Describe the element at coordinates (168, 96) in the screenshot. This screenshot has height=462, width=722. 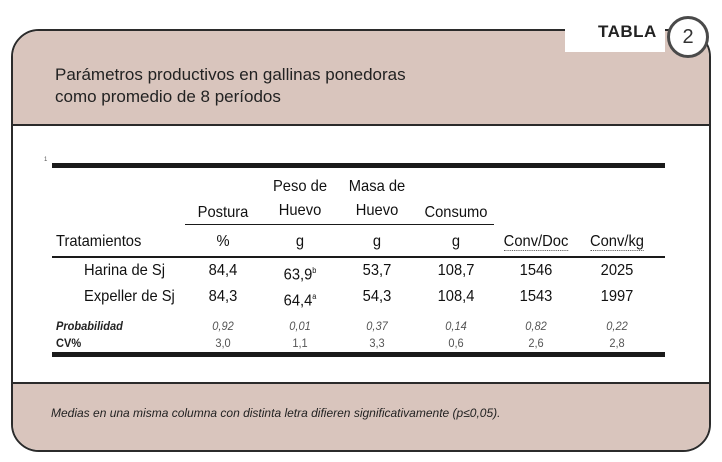
I see `title-line-2: como promedio de 8 períodos` at that location.